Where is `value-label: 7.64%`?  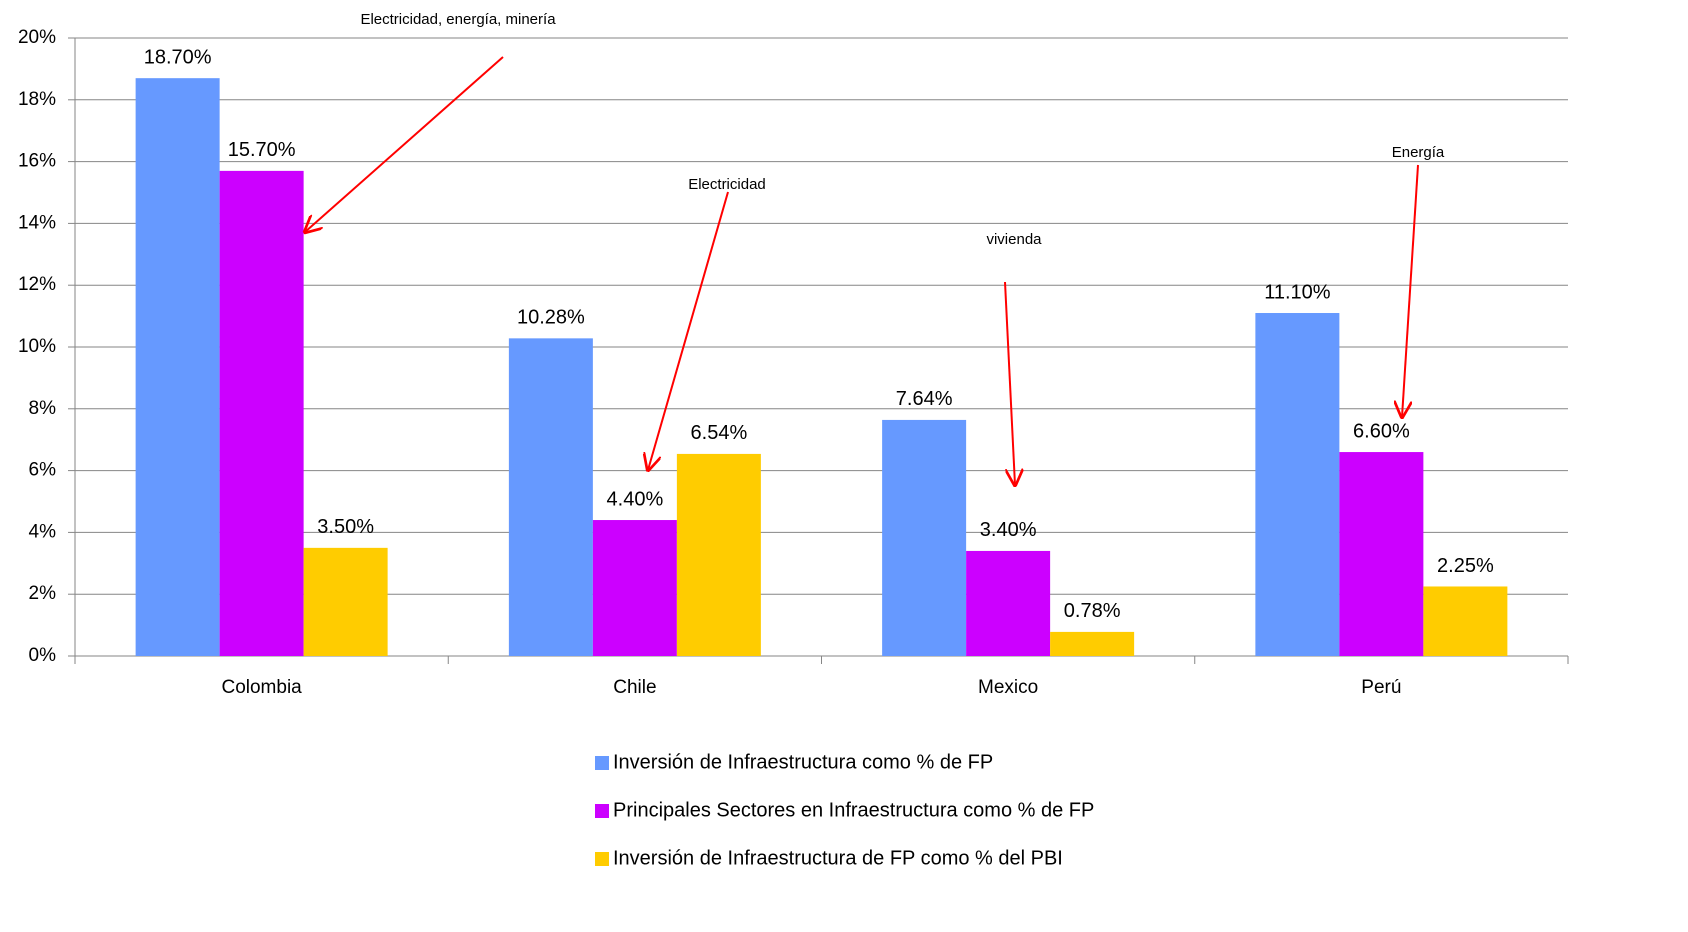
value-label: 7.64% is located at coordinates (924, 399).